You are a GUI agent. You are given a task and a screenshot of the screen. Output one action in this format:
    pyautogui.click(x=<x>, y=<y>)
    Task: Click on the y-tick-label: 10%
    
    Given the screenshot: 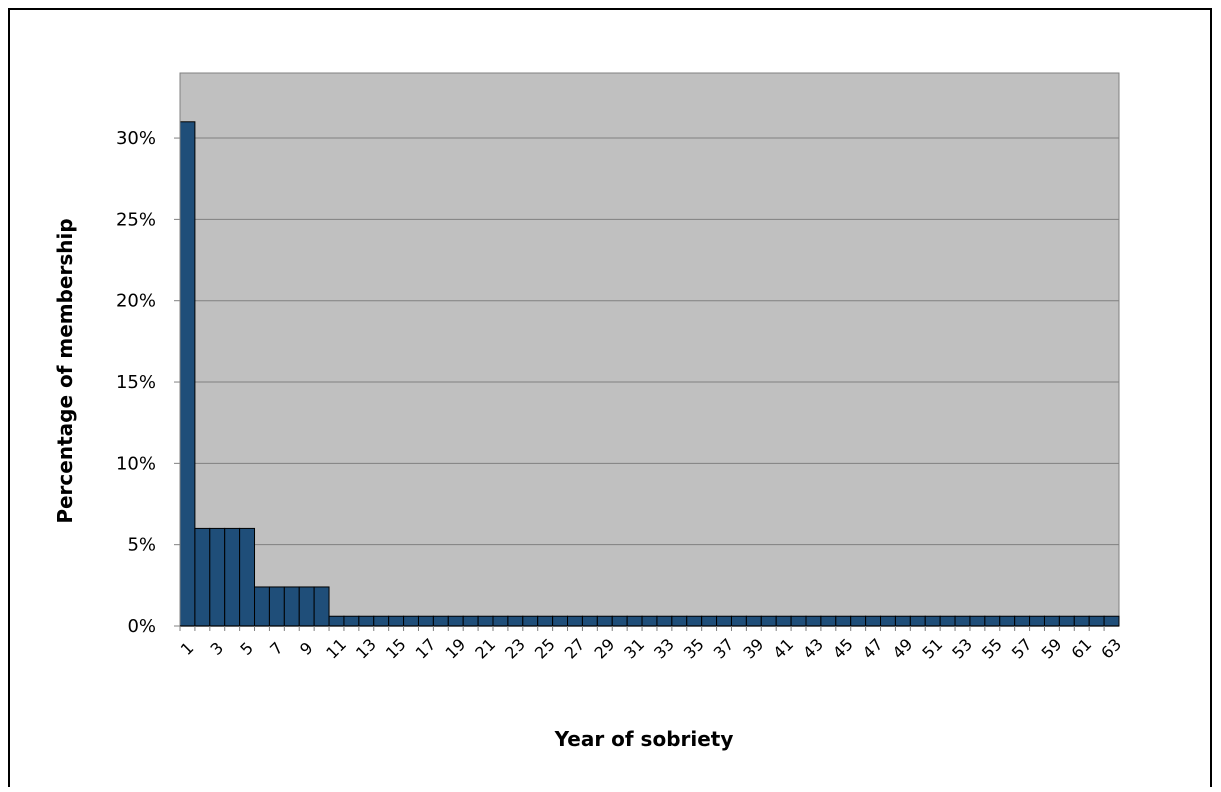 What is the action you would take?
    pyautogui.click(x=136, y=463)
    